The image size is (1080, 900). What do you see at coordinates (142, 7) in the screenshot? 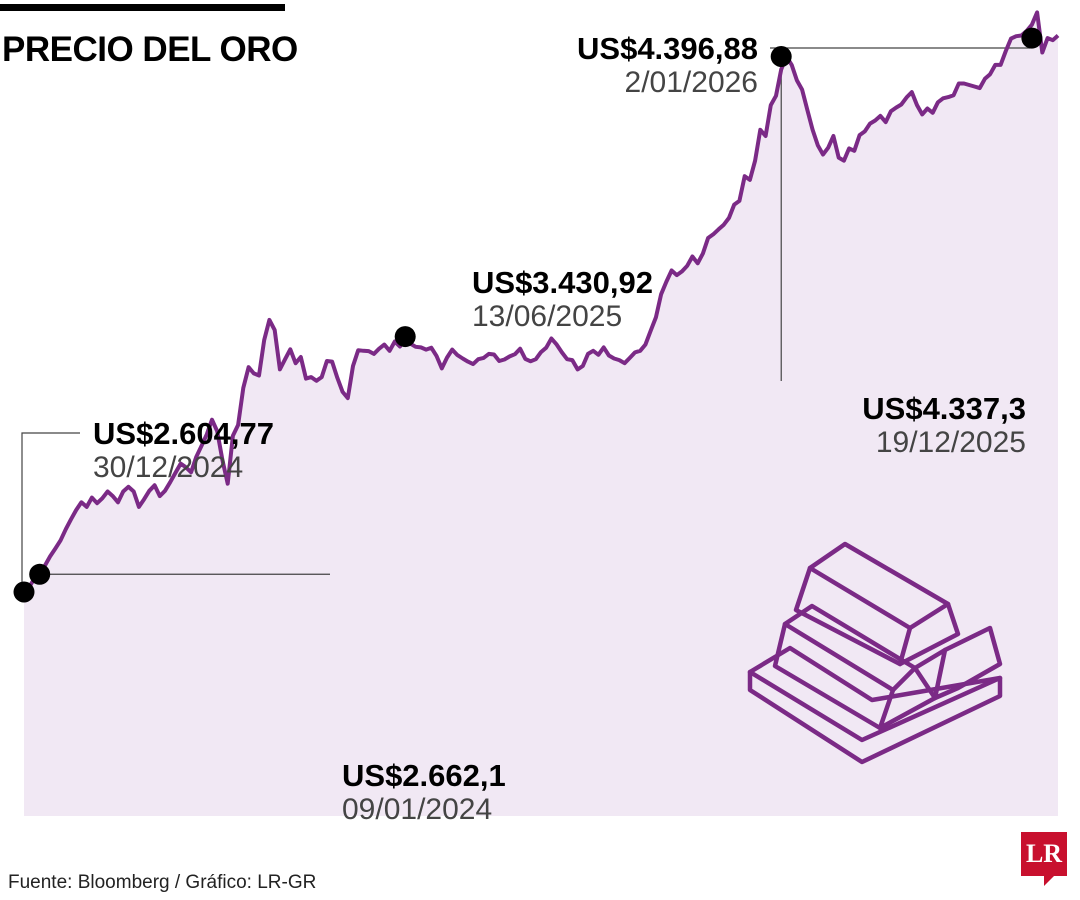
I see `title-bar` at bounding box center [142, 7].